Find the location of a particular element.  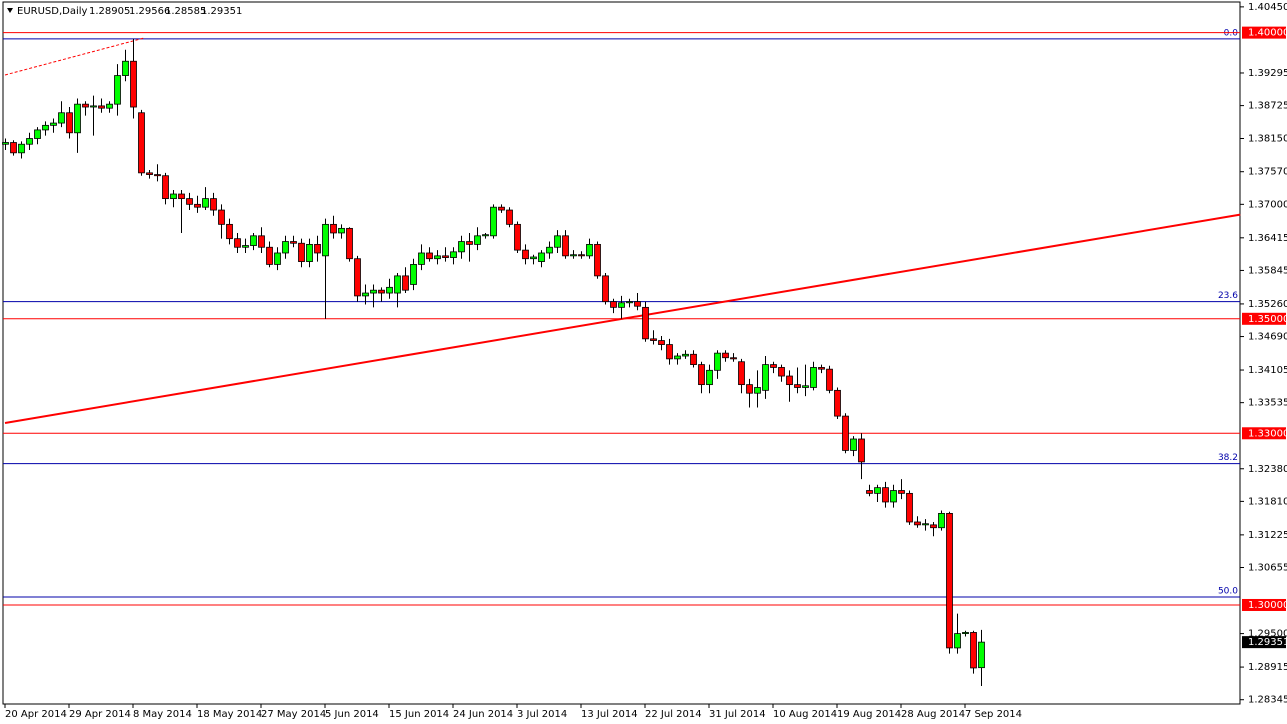

x-tick-label: 15 Jun 2014 is located at coordinates (419, 714).